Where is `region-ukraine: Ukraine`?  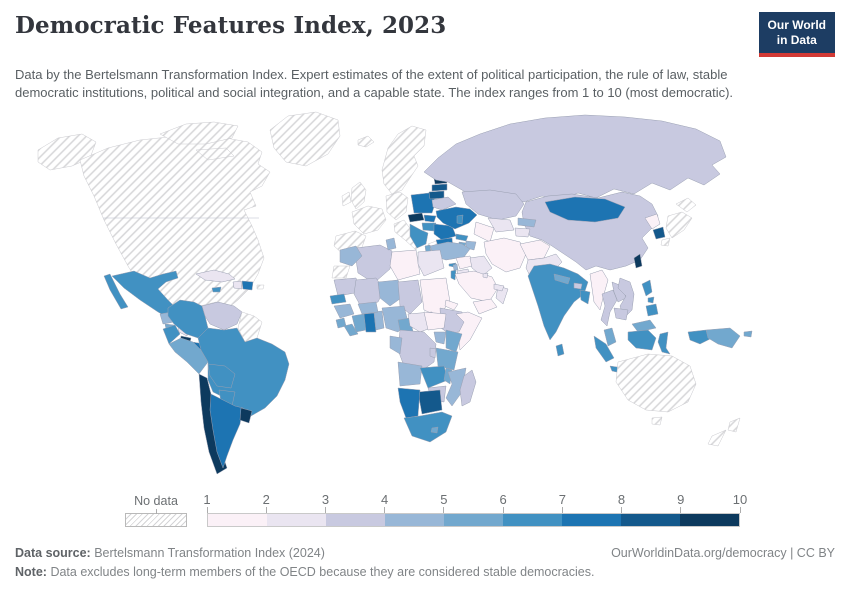
region-ukraine: Ukraine is located at coordinates (456, 218).